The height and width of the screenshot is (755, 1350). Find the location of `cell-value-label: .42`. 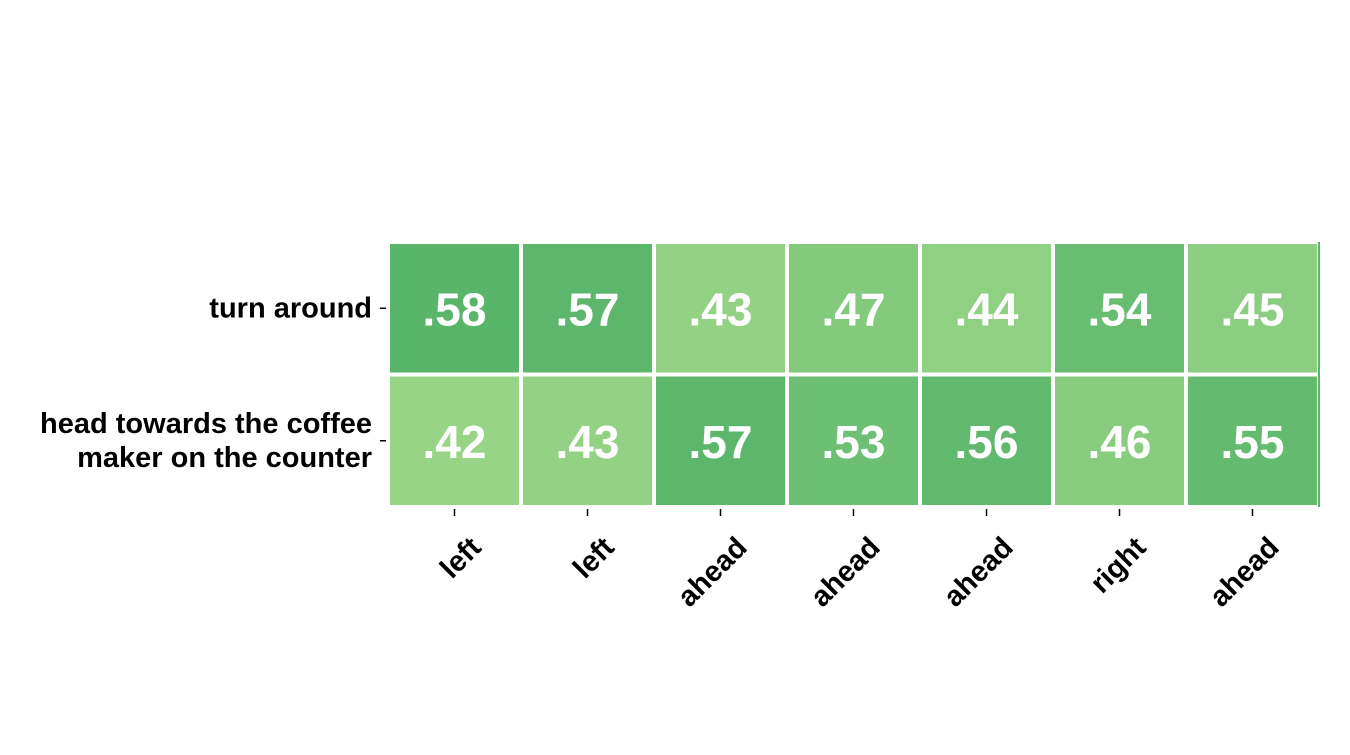

cell-value-label: .42 is located at coordinates (455, 442).